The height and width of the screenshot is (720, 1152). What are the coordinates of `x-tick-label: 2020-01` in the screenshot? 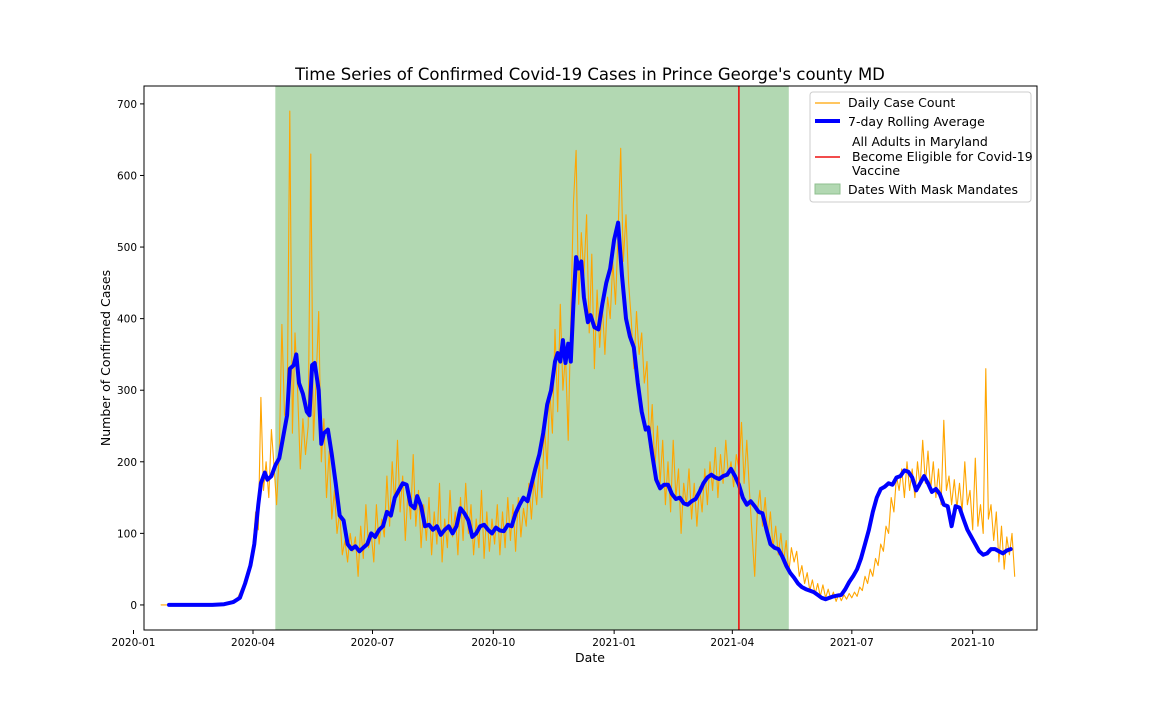 It's located at (134, 643).